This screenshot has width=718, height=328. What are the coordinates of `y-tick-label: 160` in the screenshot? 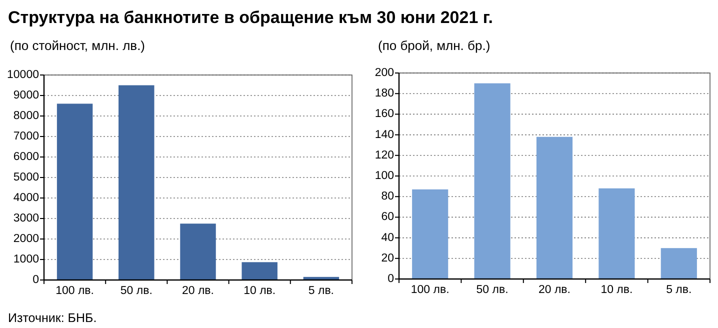 It's located at (384, 114).